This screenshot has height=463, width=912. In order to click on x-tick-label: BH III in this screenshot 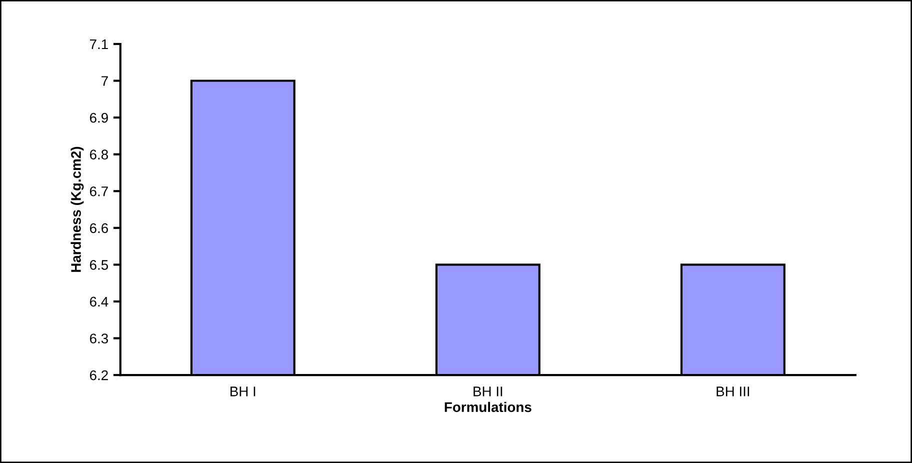, I will do `click(733, 391)`.